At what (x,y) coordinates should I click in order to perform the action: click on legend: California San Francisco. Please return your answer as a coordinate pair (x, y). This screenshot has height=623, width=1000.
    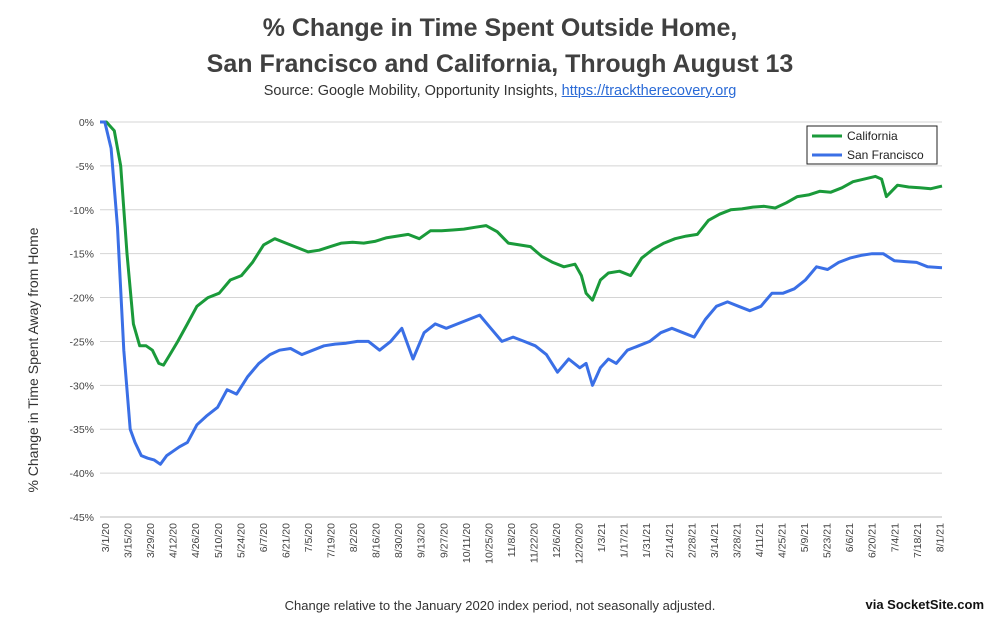
    Looking at the image, I should click on (872, 145).